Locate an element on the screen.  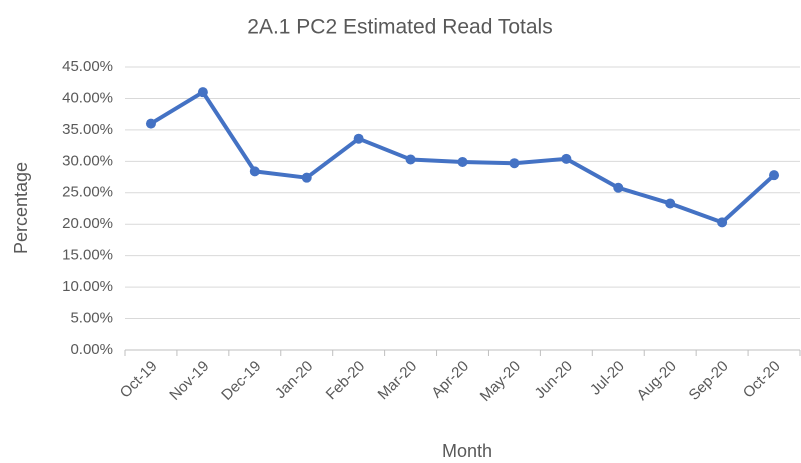
y-axis-title: Percentage is located at coordinates (21, 208).